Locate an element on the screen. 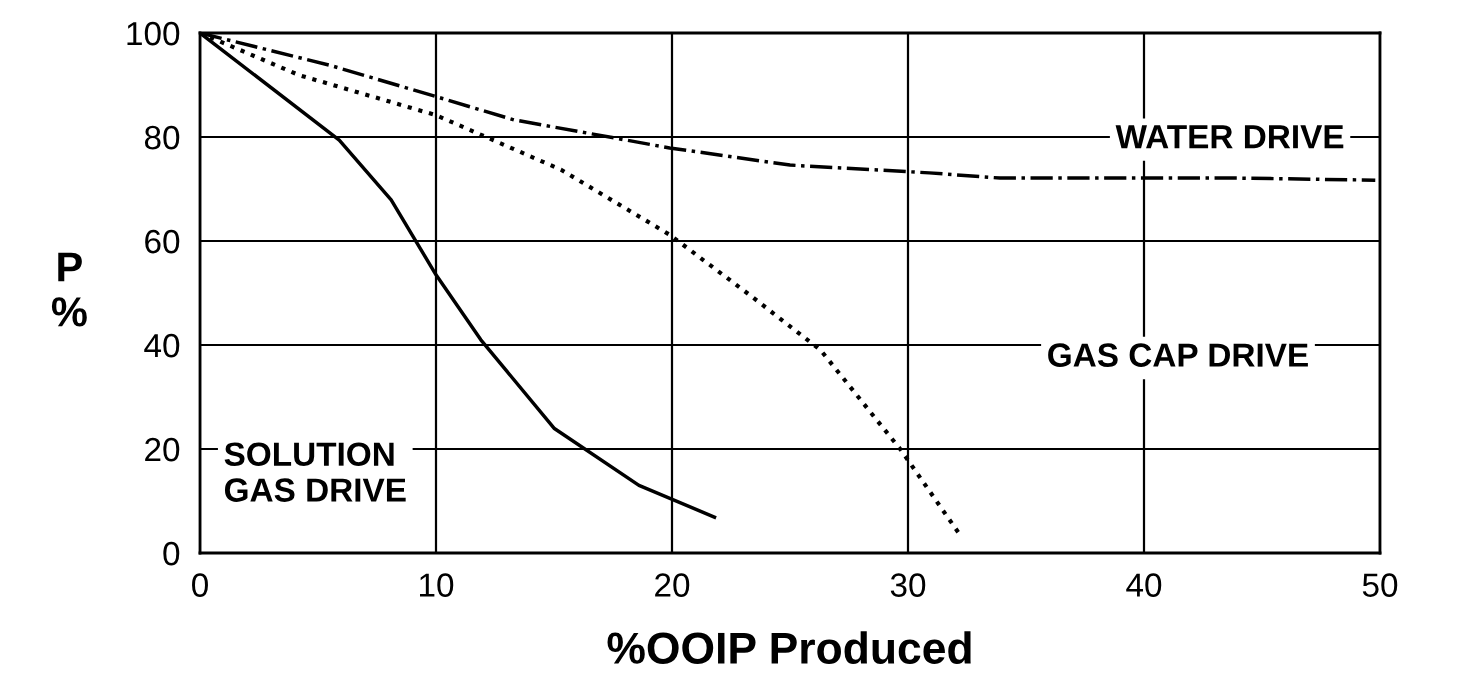  y-tick-label: 0 is located at coordinates (171, 553).